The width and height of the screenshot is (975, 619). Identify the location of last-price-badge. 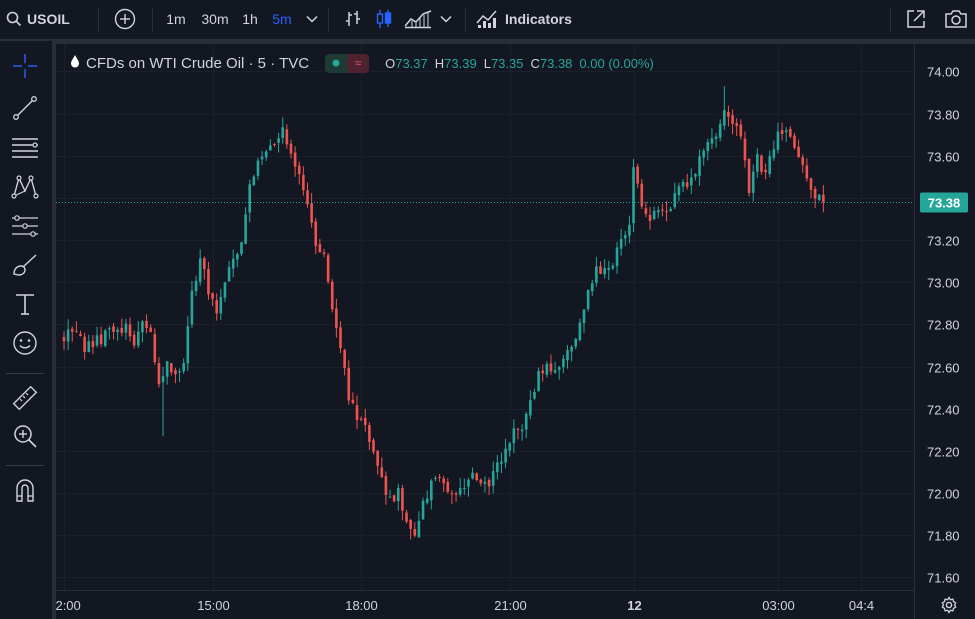
(944, 202).